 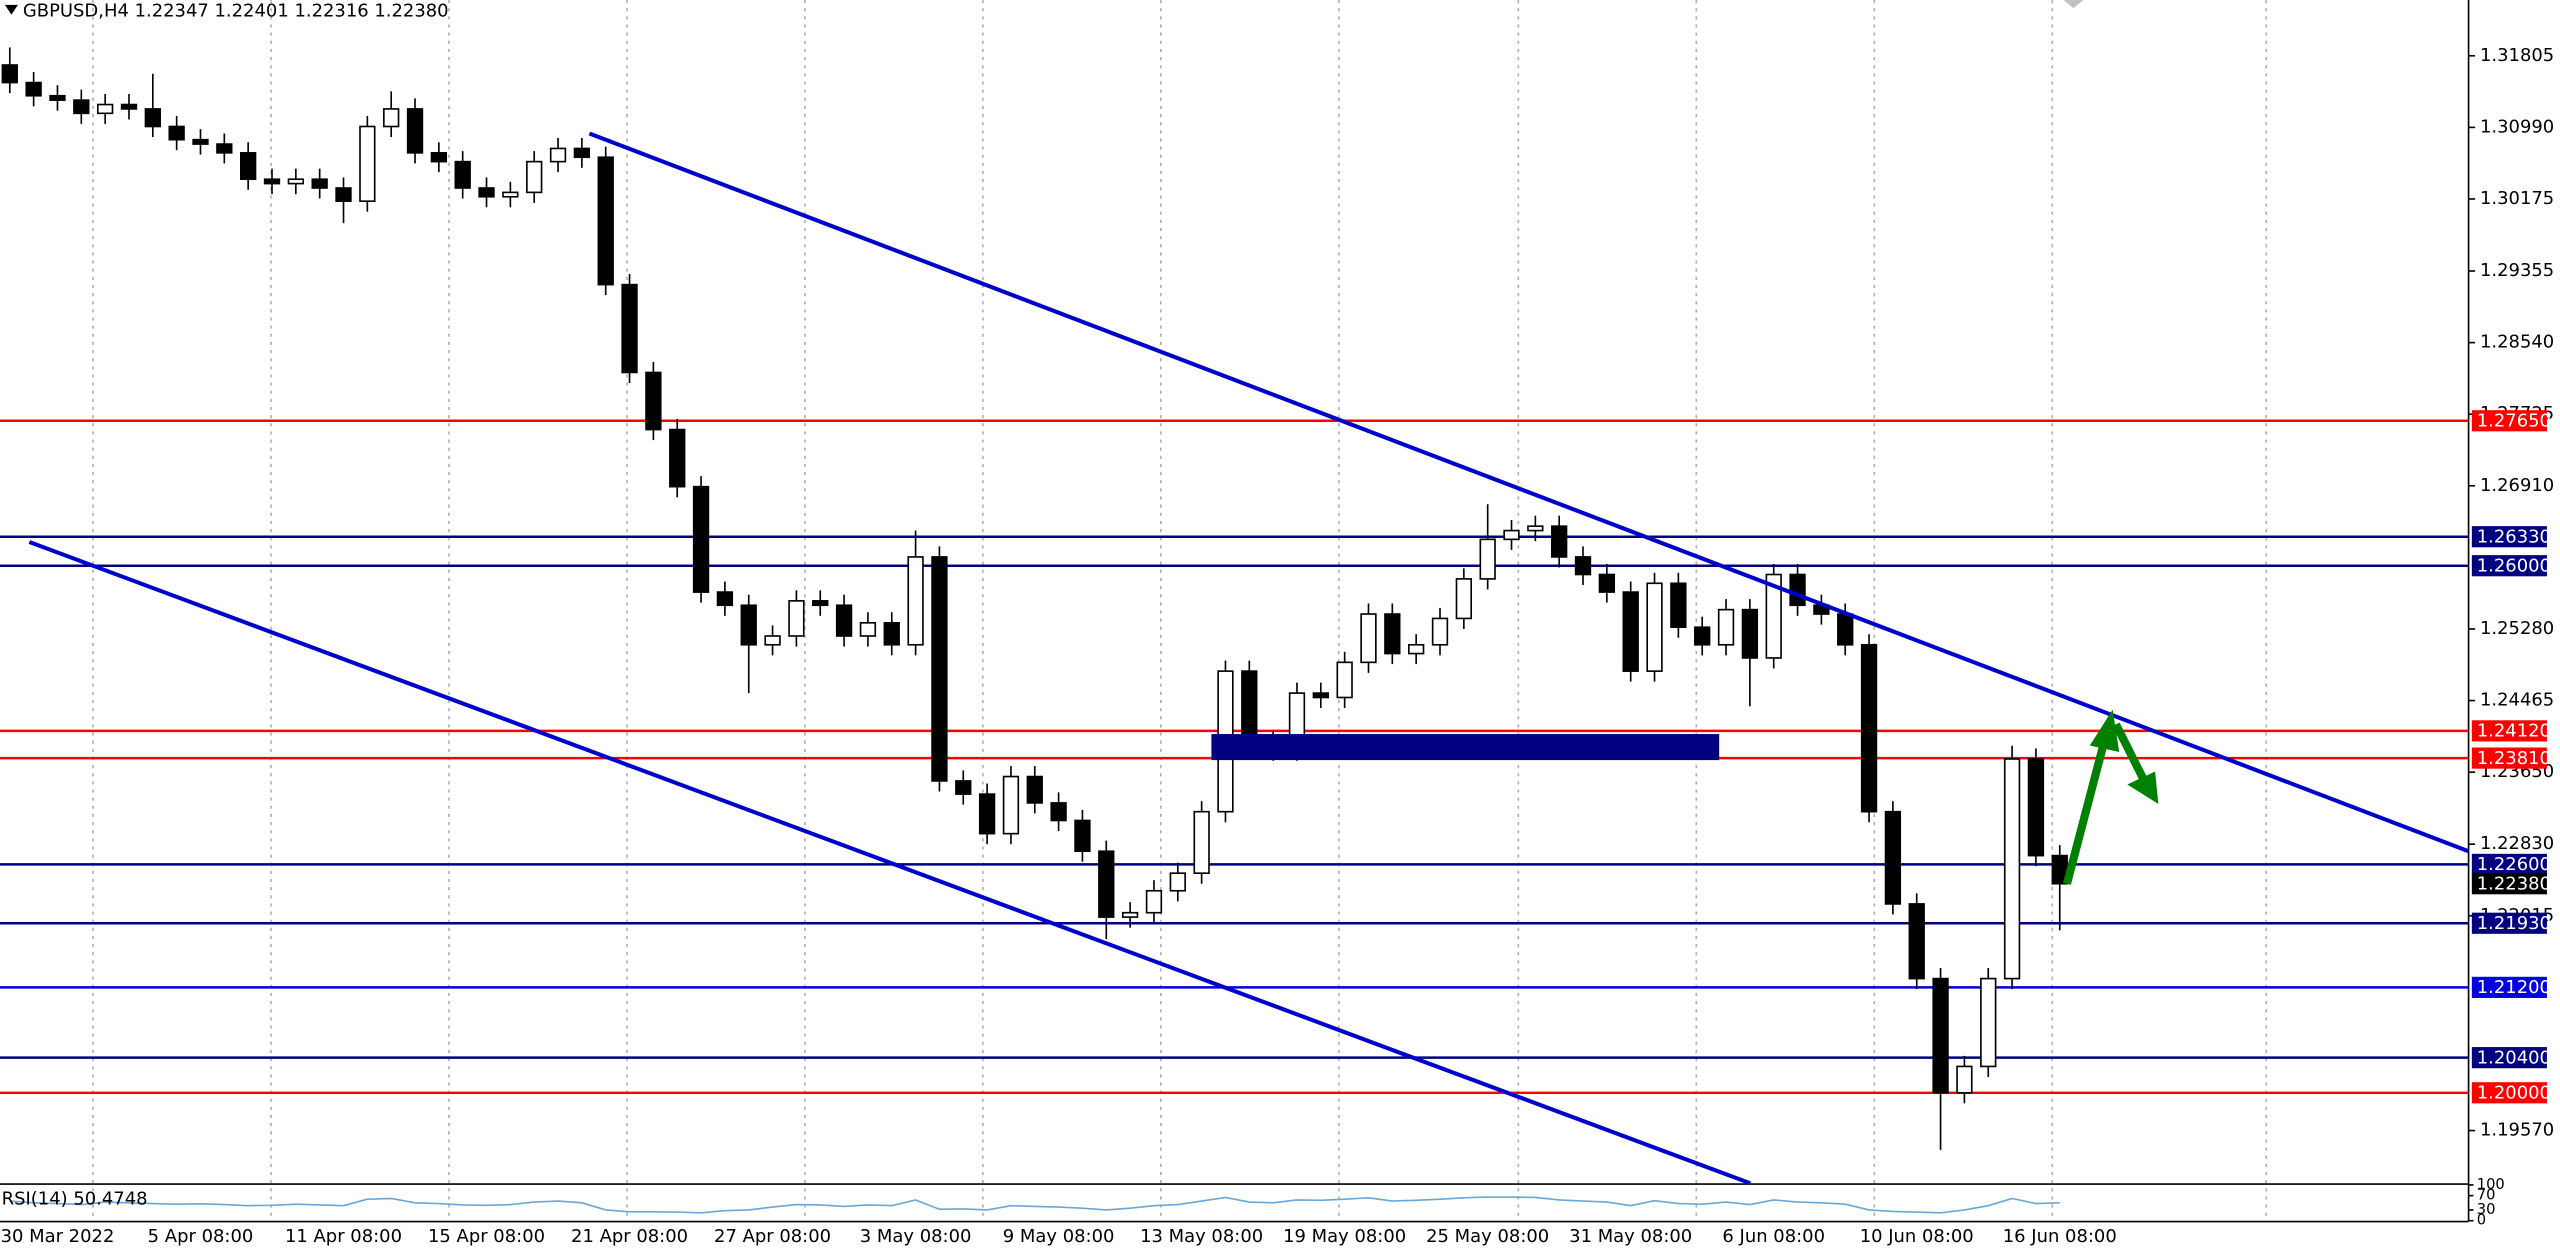 What do you see at coordinates (2491, 1184) in the screenshot?
I see `y-tick-label: 100` at bounding box center [2491, 1184].